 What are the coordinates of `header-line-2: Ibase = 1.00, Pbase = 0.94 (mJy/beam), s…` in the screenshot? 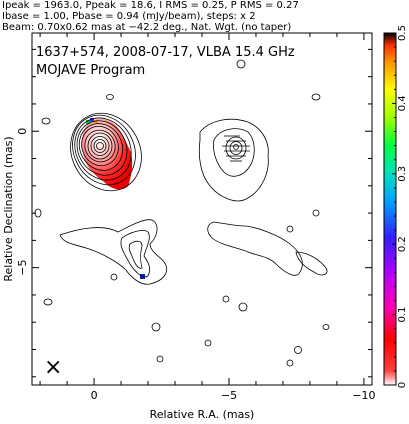 It's located at (129, 16).